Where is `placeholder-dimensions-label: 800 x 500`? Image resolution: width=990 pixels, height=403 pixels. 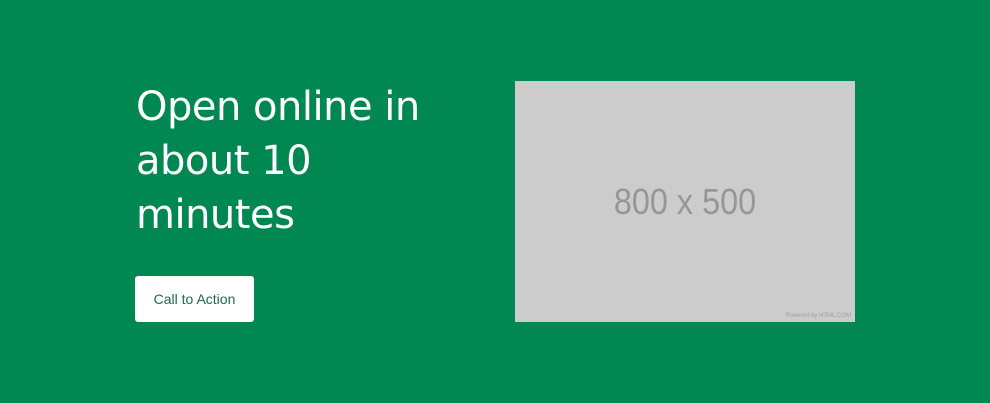 placeholder-dimensions-label: 800 x 500 is located at coordinates (685, 201).